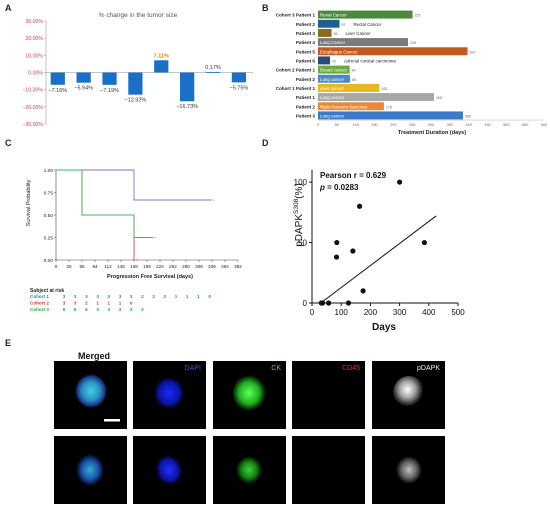 This screenshot has width=550, height=508. I want to click on b-tick-label: 150, so click(374, 125).